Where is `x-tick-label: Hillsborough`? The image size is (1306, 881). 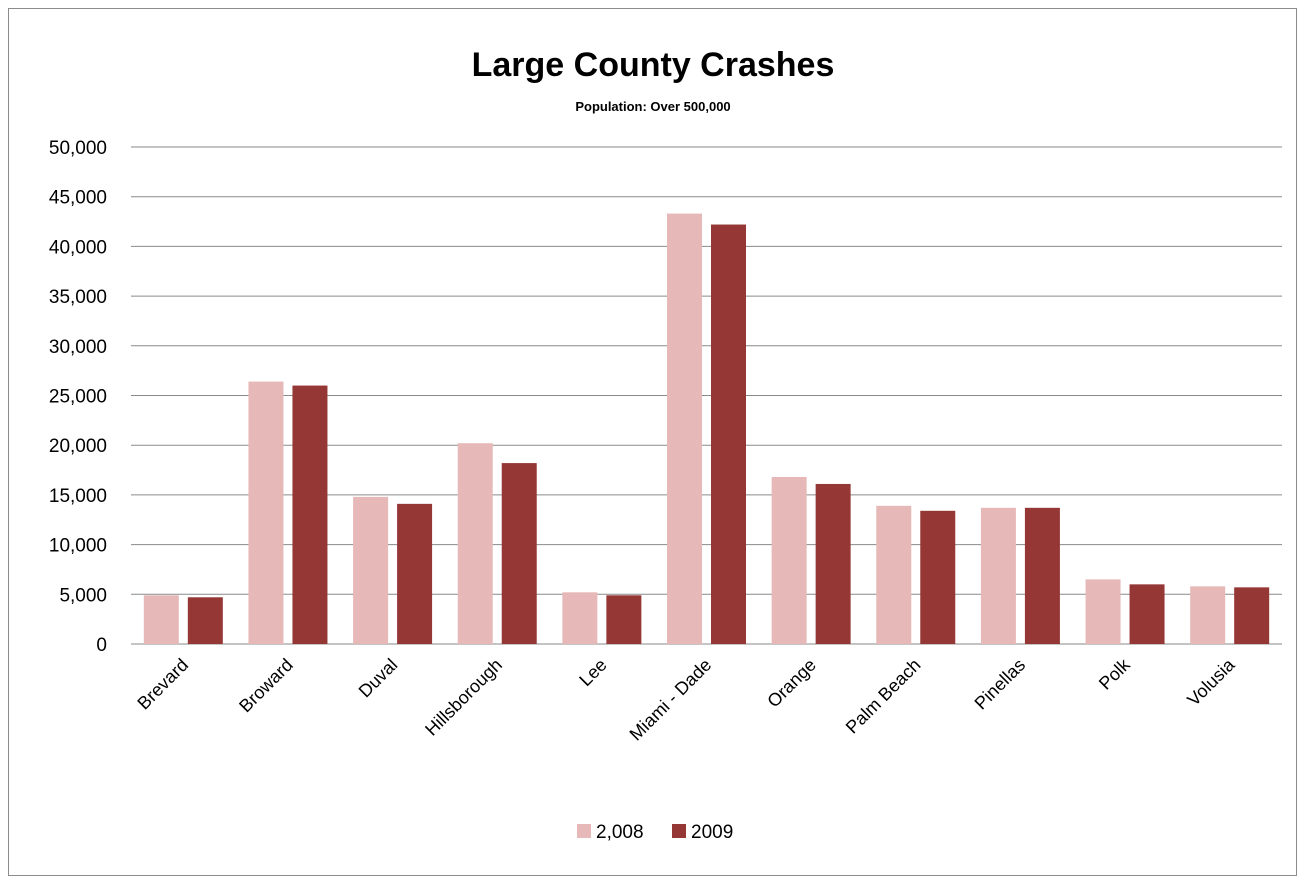
x-tick-label: Hillsborough is located at coordinates (463, 697).